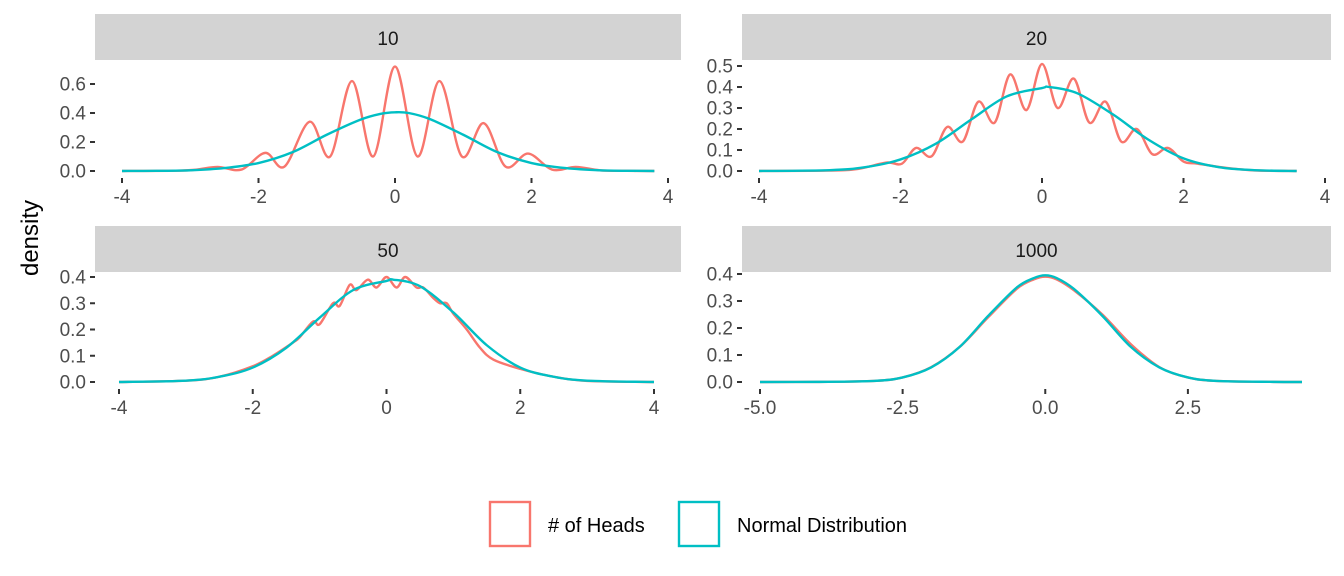 The height and width of the screenshot is (576, 1344). What do you see at coordinates (1188, 408) in the screenshot?
I see `x-tick-label: 2.5` at bounding box center [1188, 408].